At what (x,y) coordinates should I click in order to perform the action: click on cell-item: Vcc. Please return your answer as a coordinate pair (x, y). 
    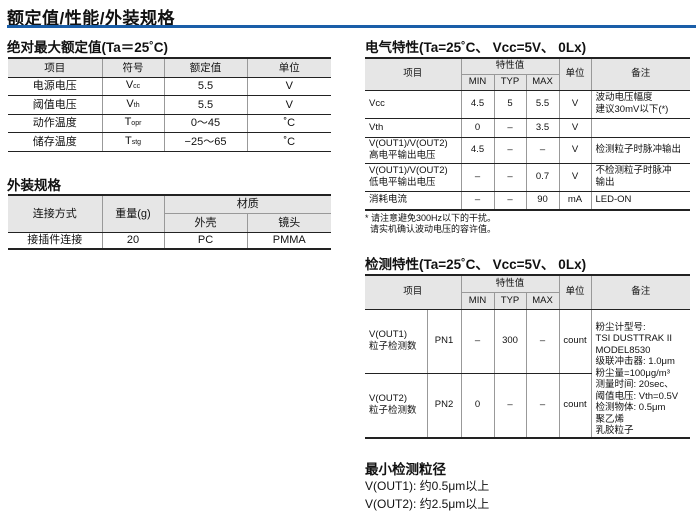
    Looking at the image, I should click on (413, 104).